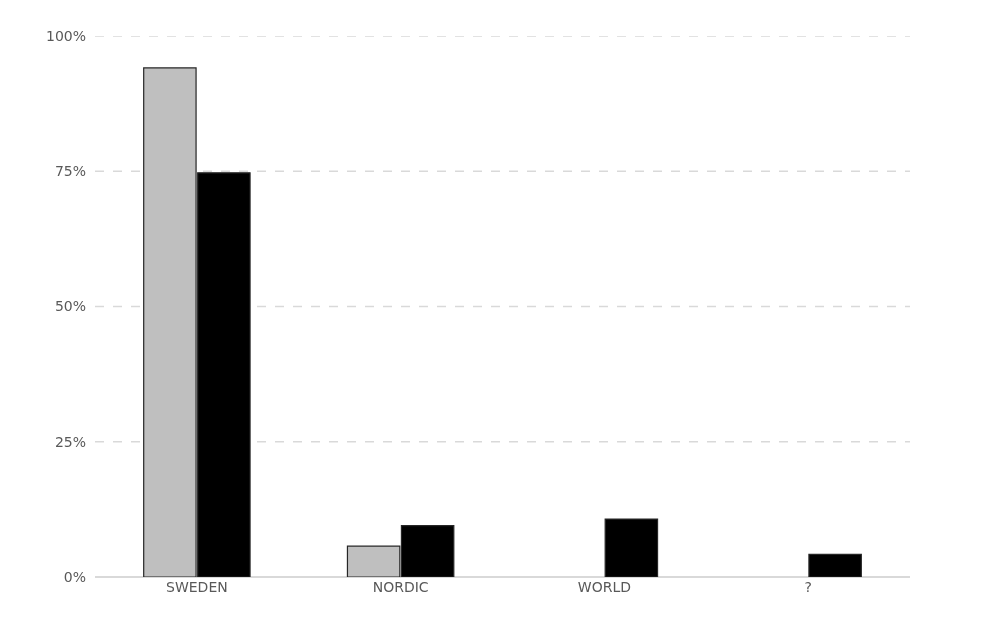  What do you see at coordinates (197, 587) in the screenshot?
I see `x-tick-label: SWEDEN` at bounding box center [197, 587].